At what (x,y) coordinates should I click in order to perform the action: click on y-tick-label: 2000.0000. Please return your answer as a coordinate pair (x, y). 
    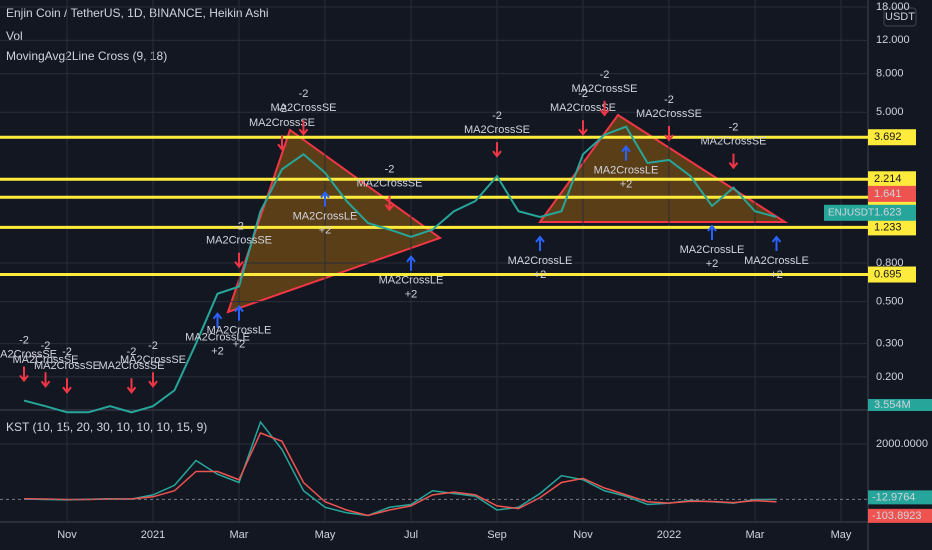
    Looking at the image, I should click on (902, 444).